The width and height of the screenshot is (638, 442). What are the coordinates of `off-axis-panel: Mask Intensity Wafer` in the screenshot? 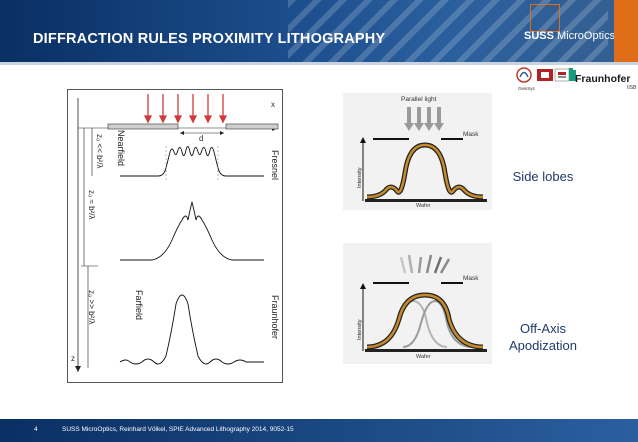 It's located at (417, 303).